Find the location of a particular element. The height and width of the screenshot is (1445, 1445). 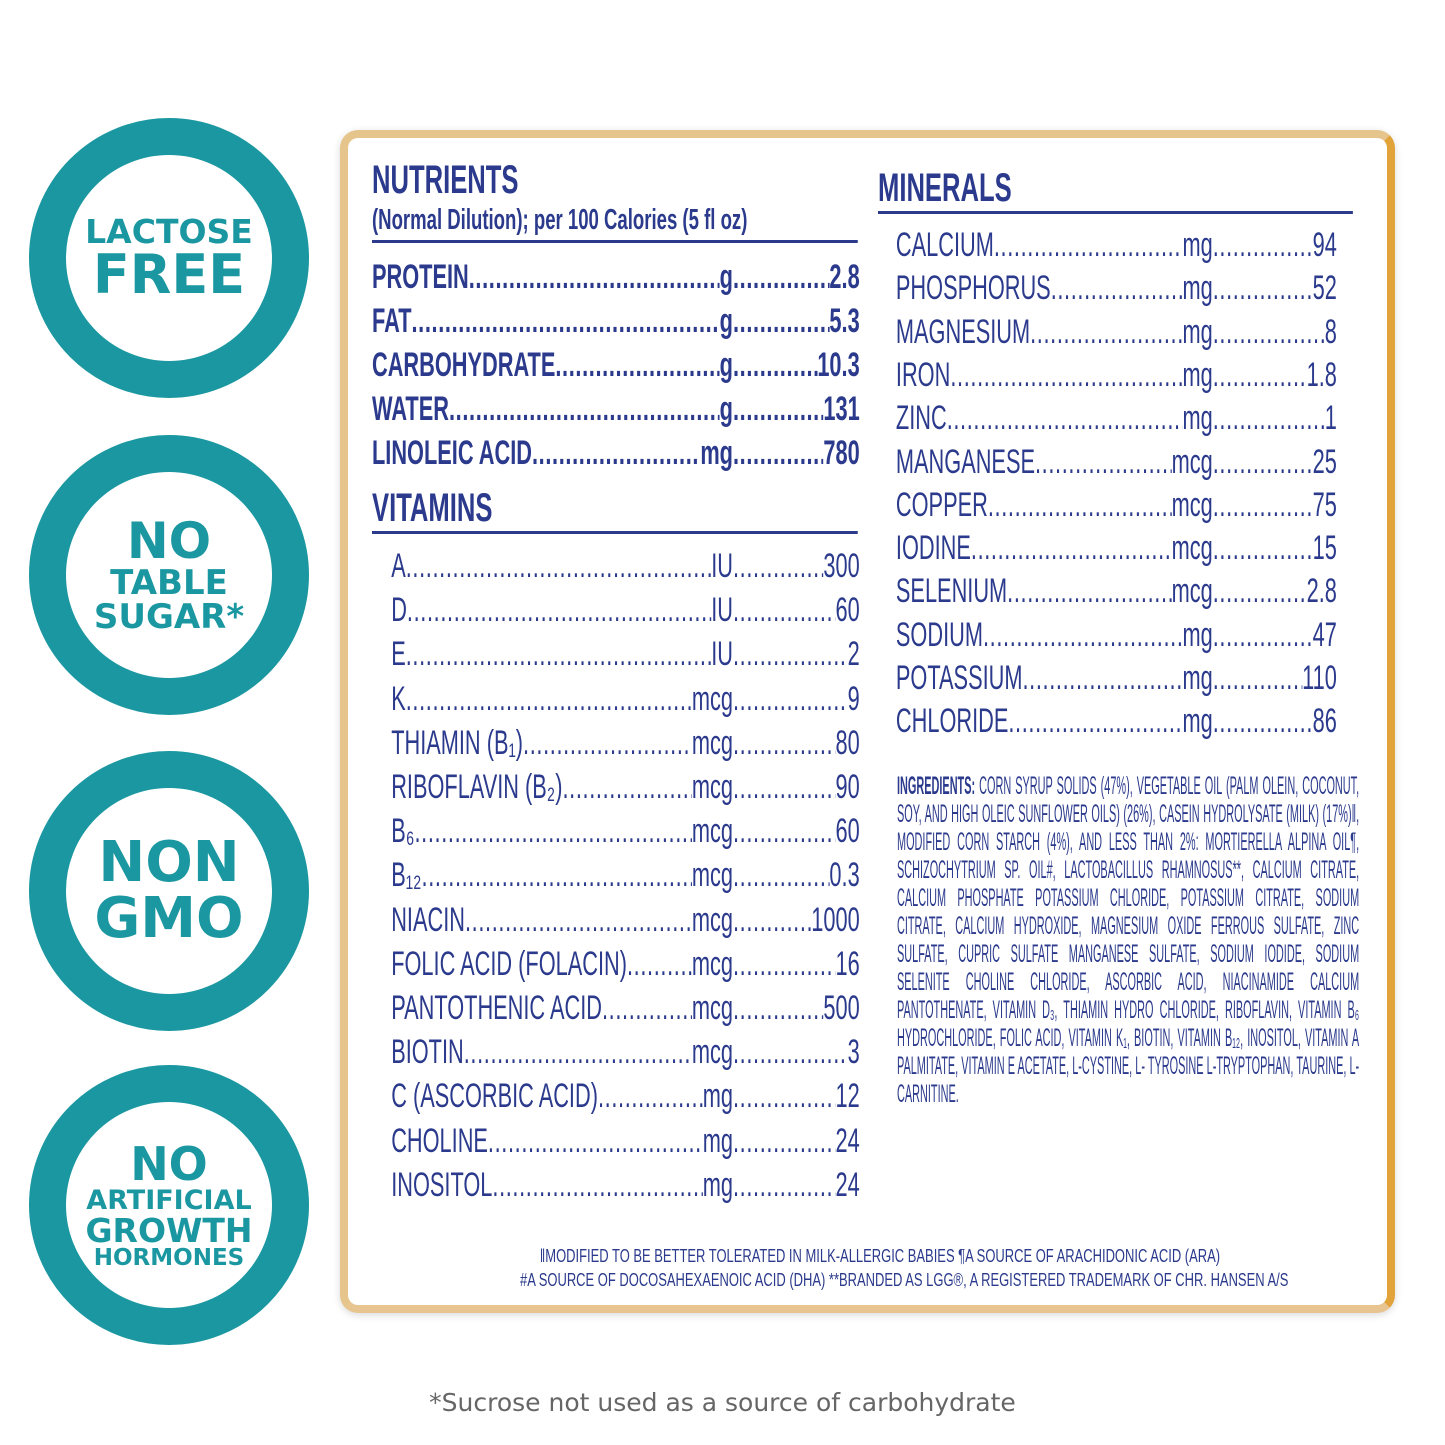

nutrient-name: D is located at coordinates (399, 610).